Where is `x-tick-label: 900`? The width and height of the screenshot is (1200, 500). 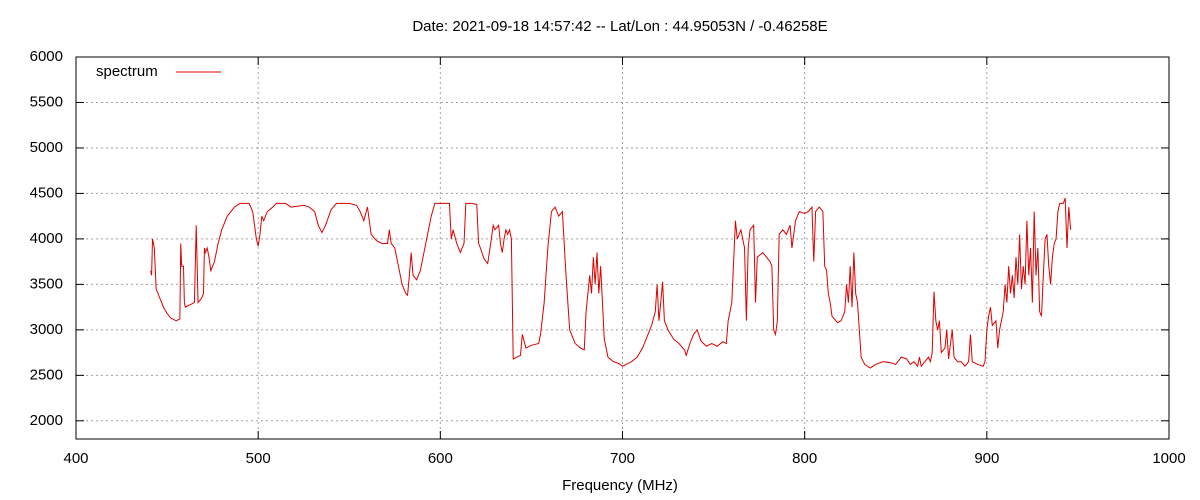
x-tick-label: 900 is located at coordinates (986, 458).